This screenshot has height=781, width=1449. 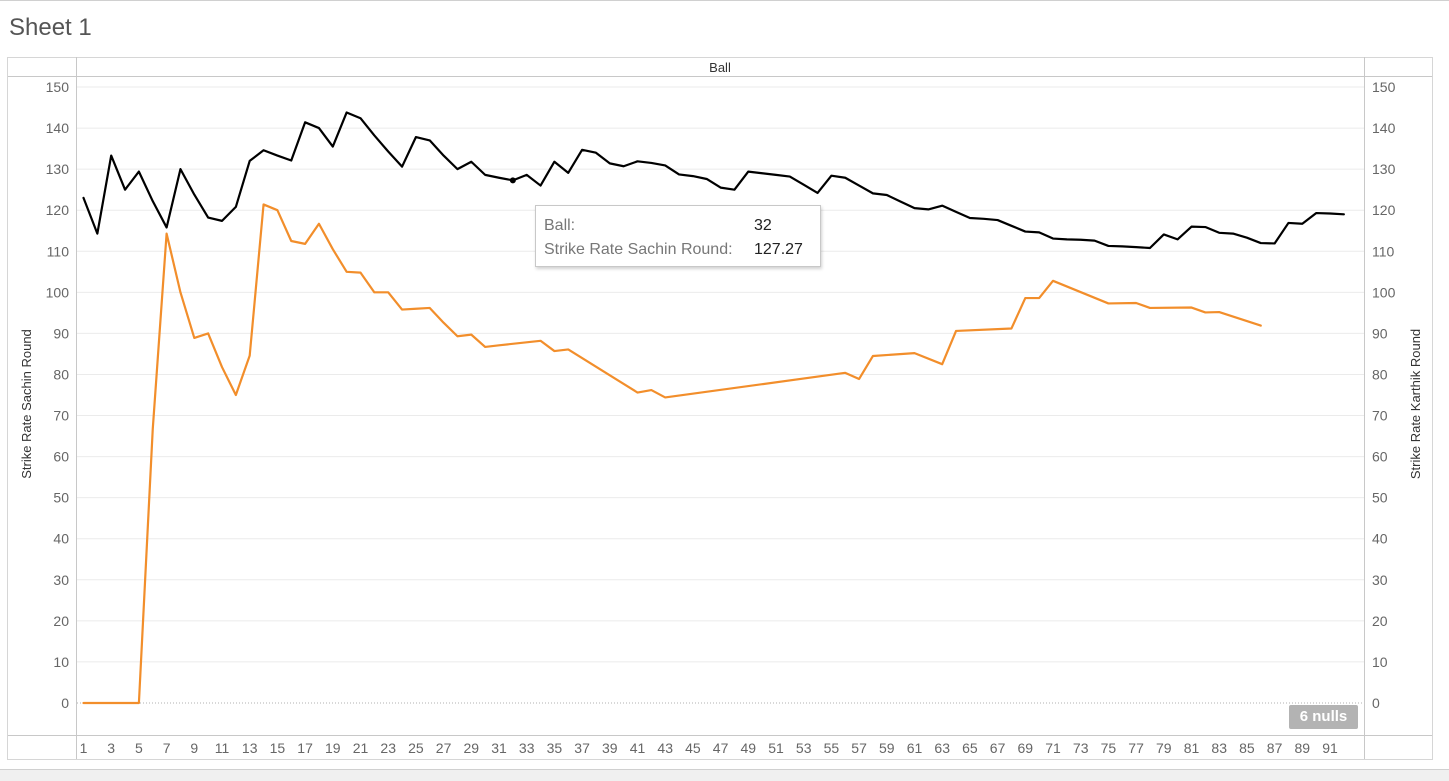 I want to click on tooltip-sr-value: 127.27, so click(x=778, y=249).